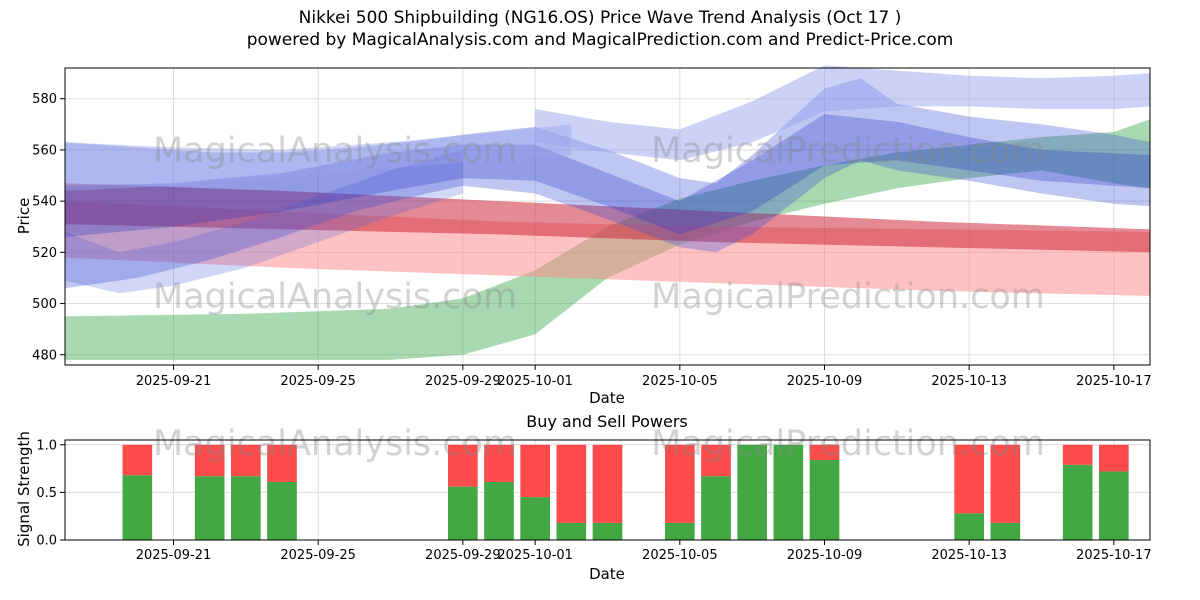 The height and width of the screenshot is (600, 1200). Describe the element at coordinates (1114, 555) in the screenshot. I see `signal-x-tick-label: 2025-10-17` at that location.